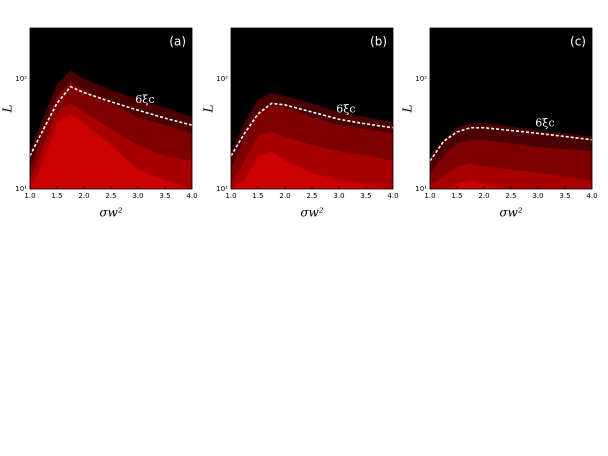  I want to click on panel-label: (a), so click(177, 42).